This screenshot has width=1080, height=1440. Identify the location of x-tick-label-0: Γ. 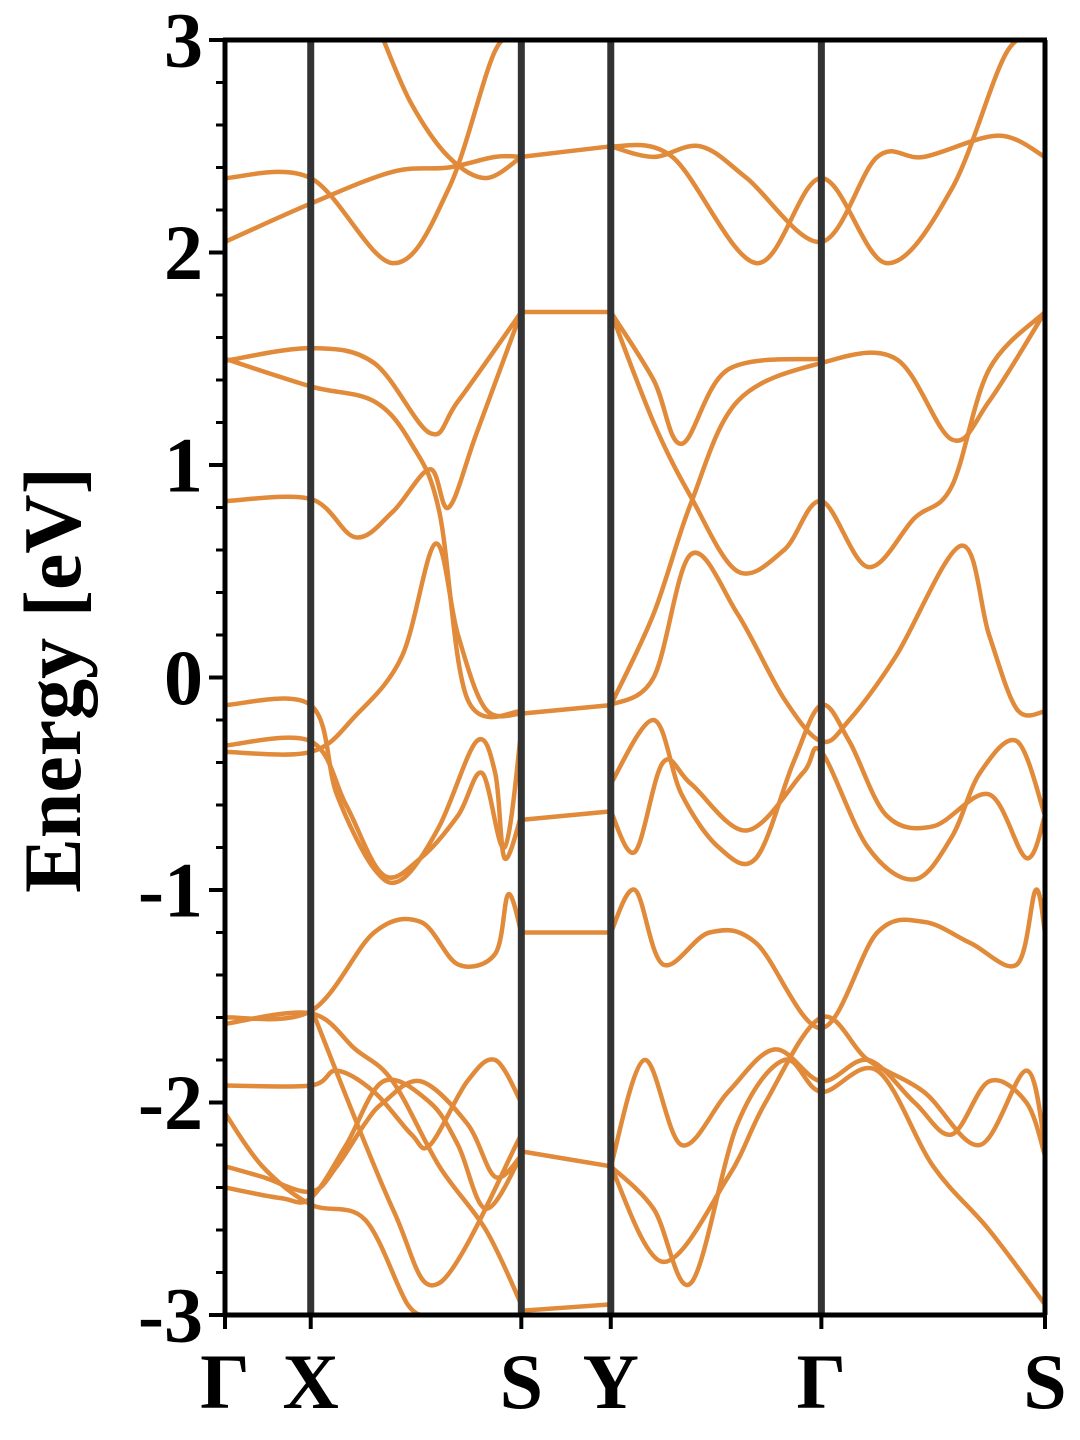
(225, 1381).